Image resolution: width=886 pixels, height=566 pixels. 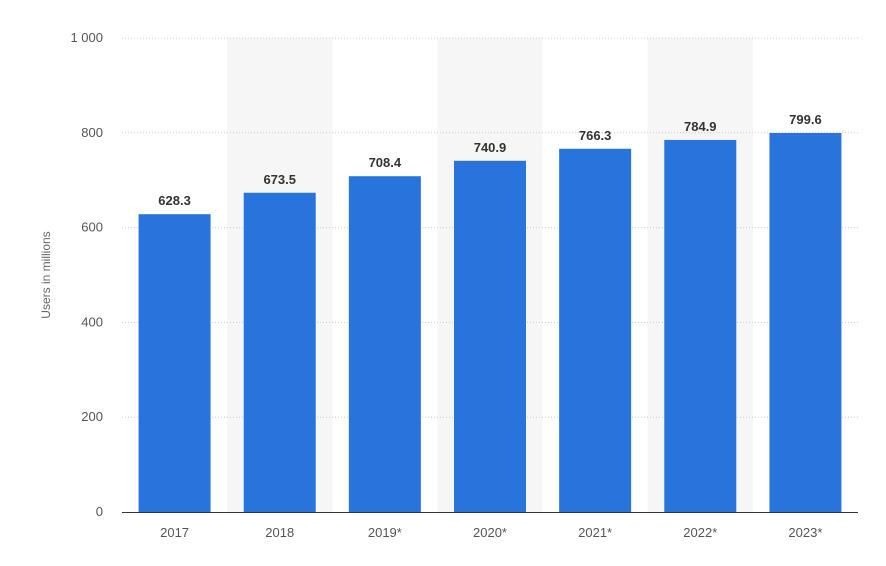 What do you see at coordinates (92, 227) in the screenshot?
I see `y-tick-label: 600` at bounding box center [92, 227].